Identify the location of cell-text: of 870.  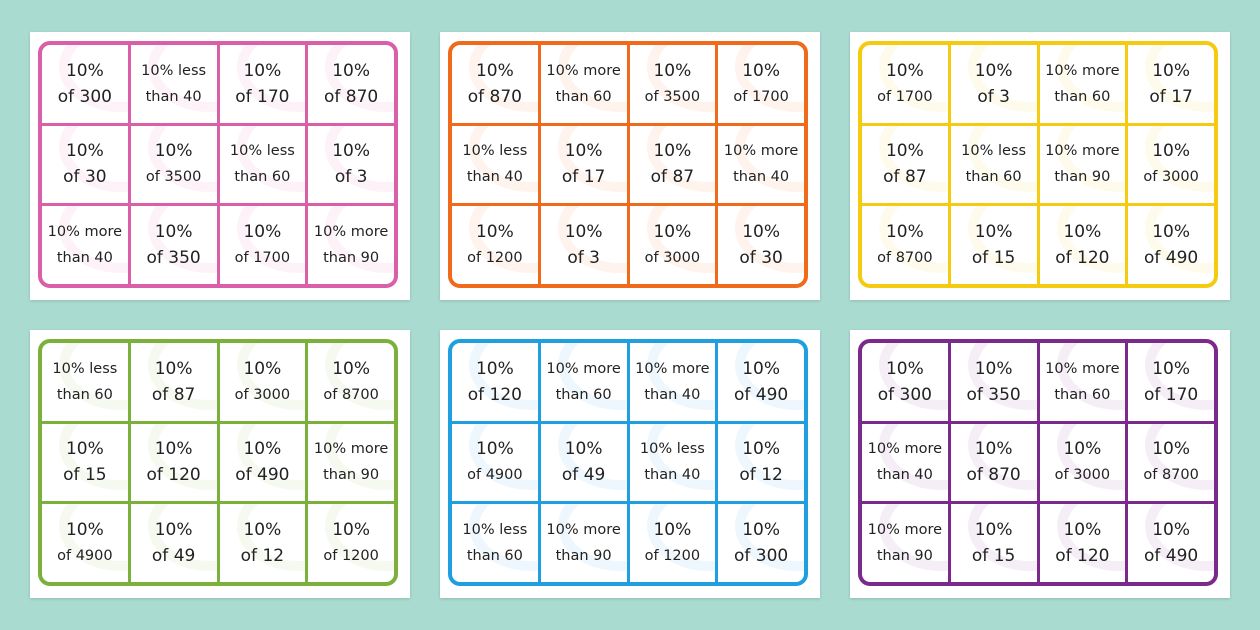
(993, 475).